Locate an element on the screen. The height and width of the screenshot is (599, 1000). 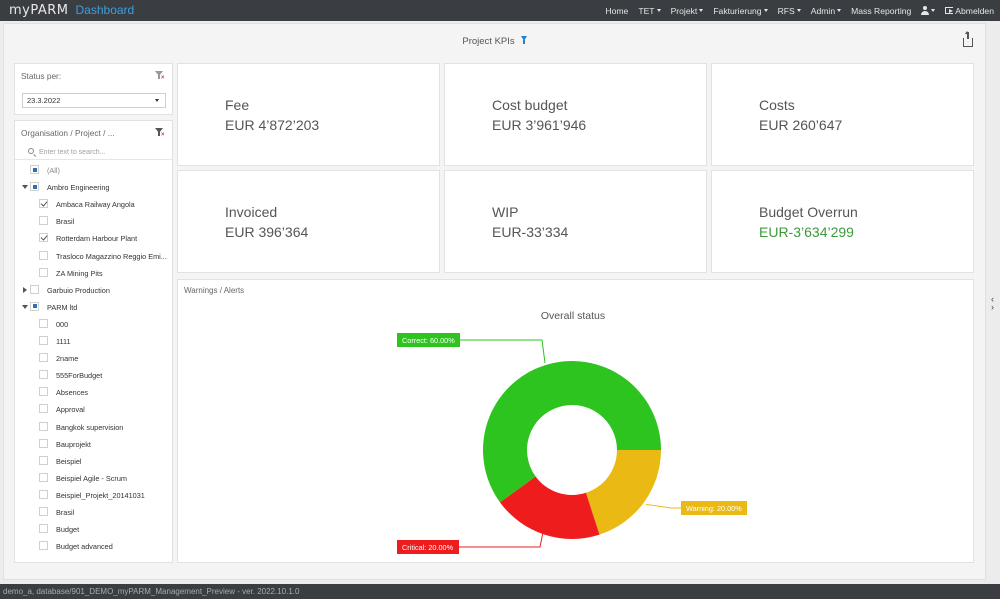
nav-item-label: TET is located at coordinates (646, 10).